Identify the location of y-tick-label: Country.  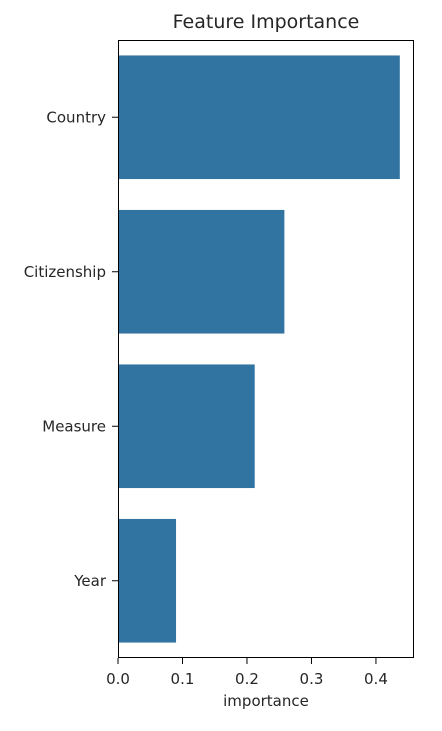
(76, 117).